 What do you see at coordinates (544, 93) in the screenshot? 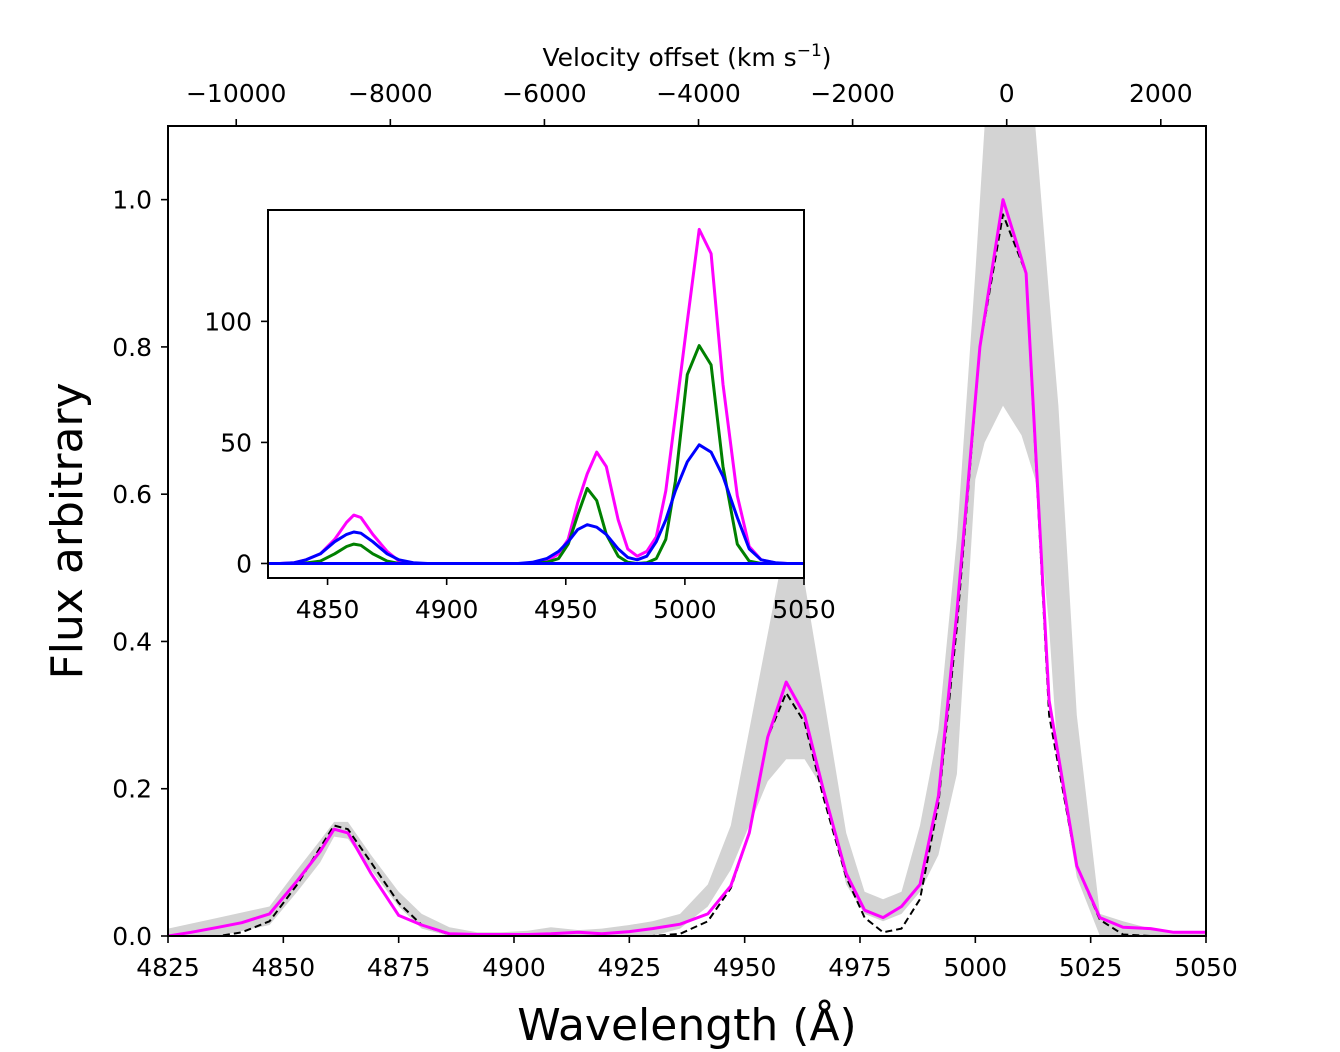
I see `top-tick-label: −6000` at bounding box center [544, 93].